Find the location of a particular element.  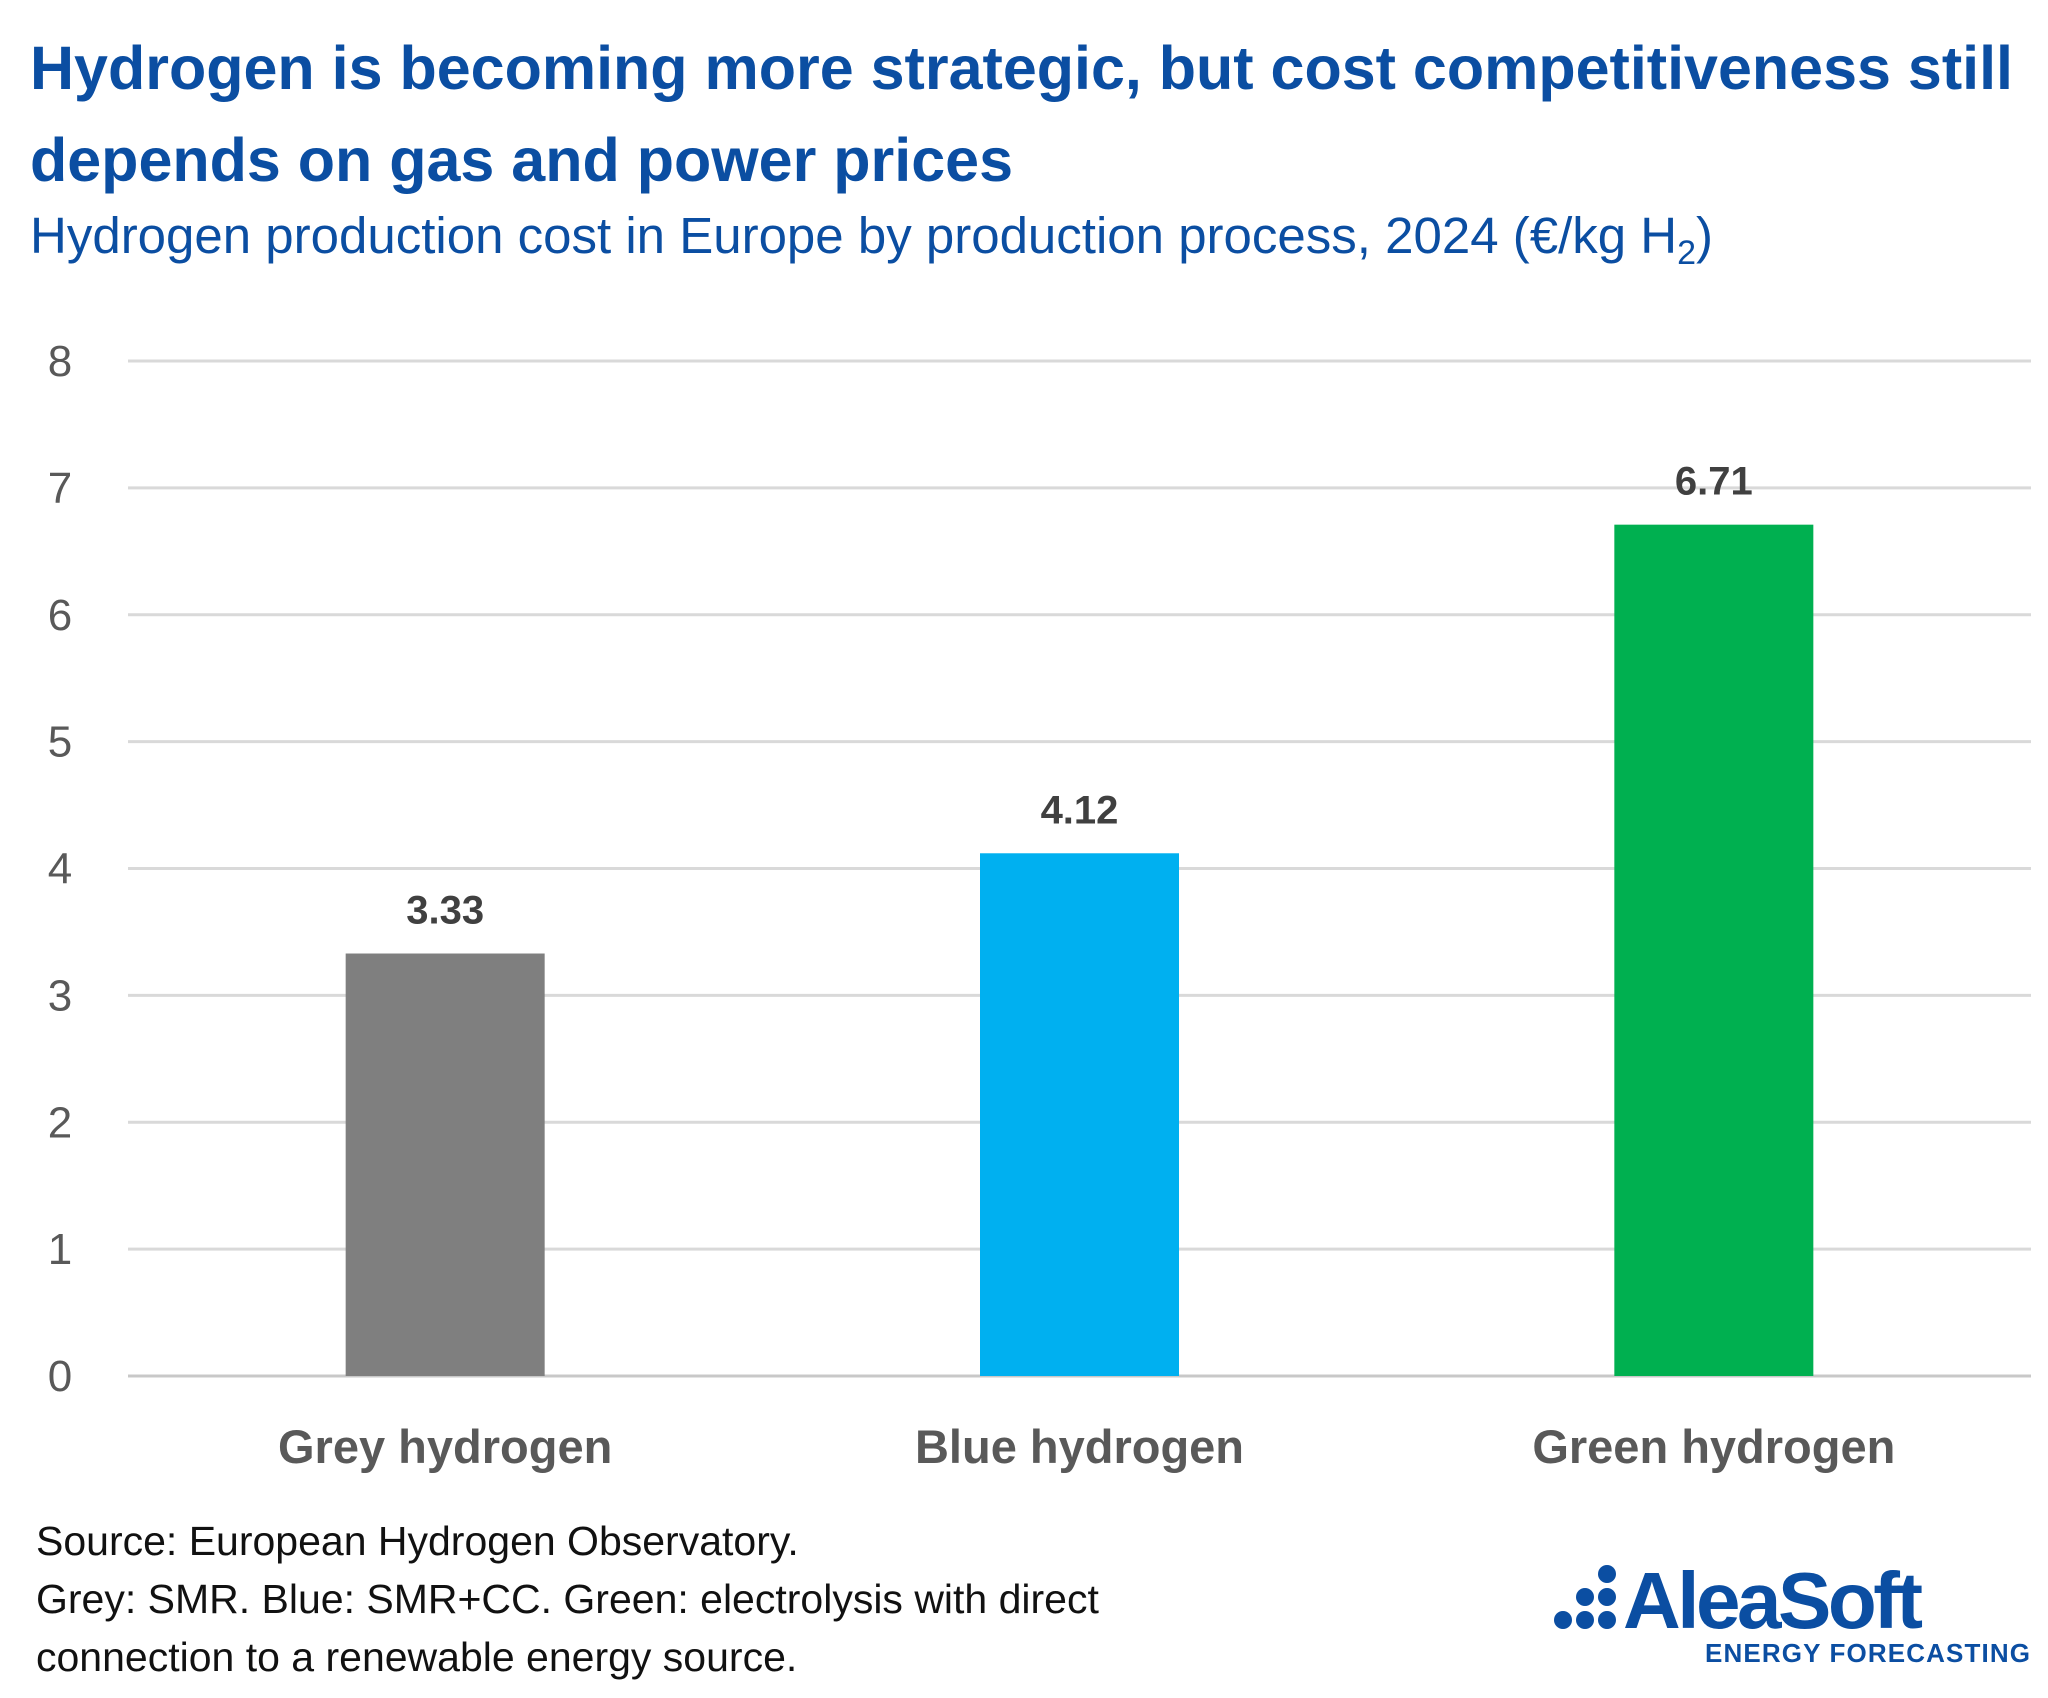

y-tick-label: 1 is located at coordinates (60, 1249).